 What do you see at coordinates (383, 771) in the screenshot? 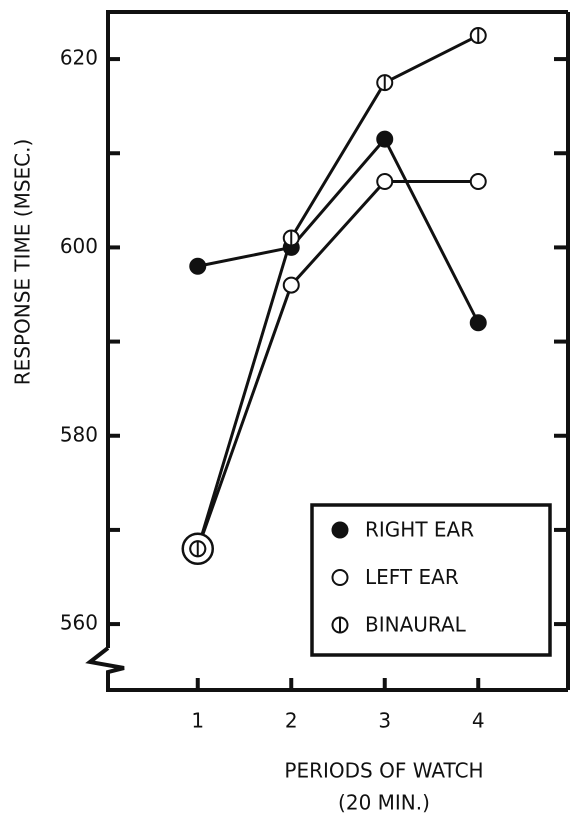
I see `x-axis-label: PERIODS OF WATCH` at bounding box center [383, 771].